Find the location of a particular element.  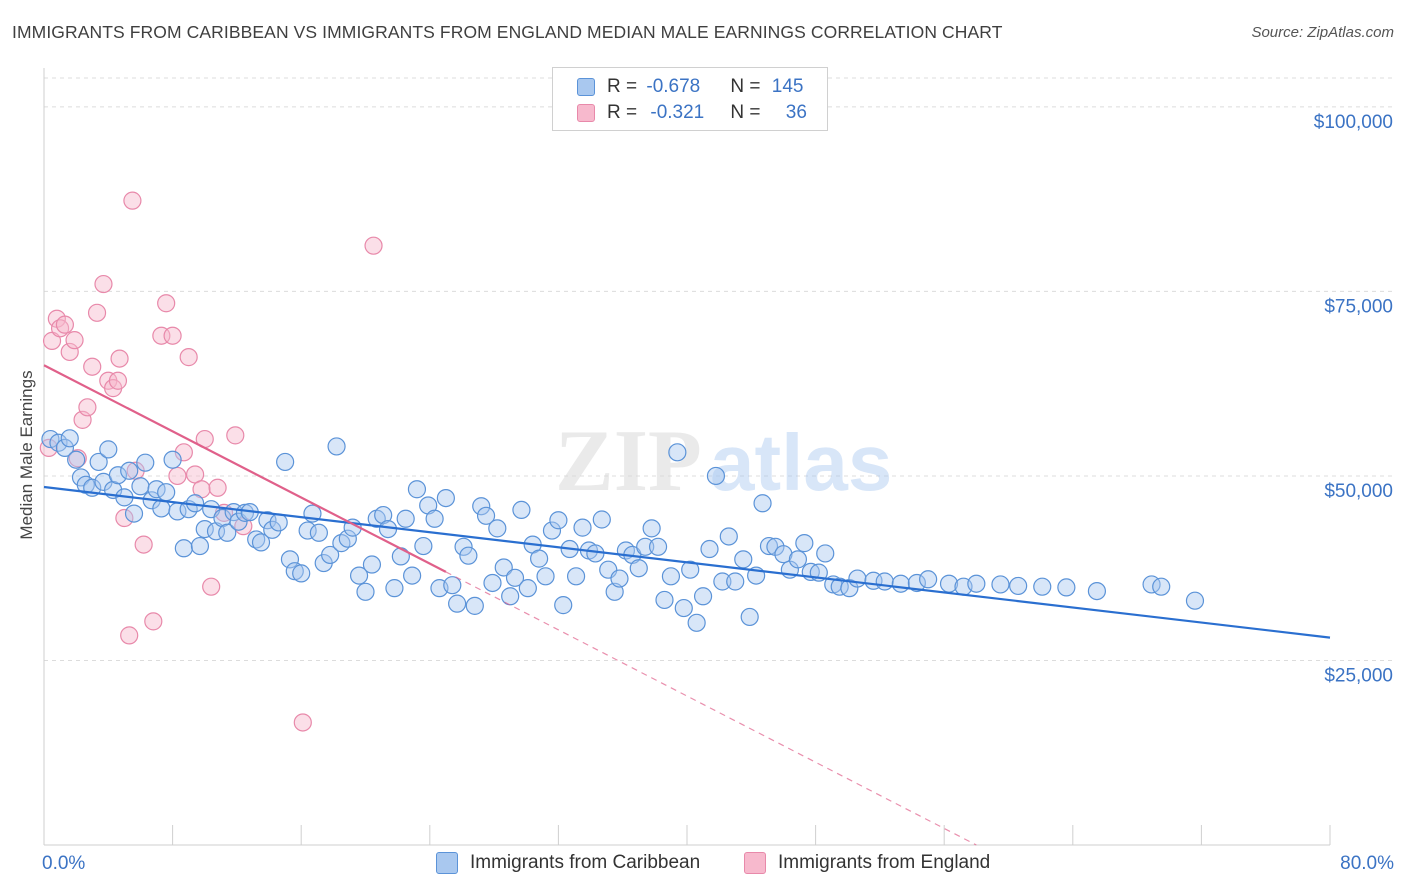

source-label: Source: ZipAtlas.com is located at coordinates (1322, 32).